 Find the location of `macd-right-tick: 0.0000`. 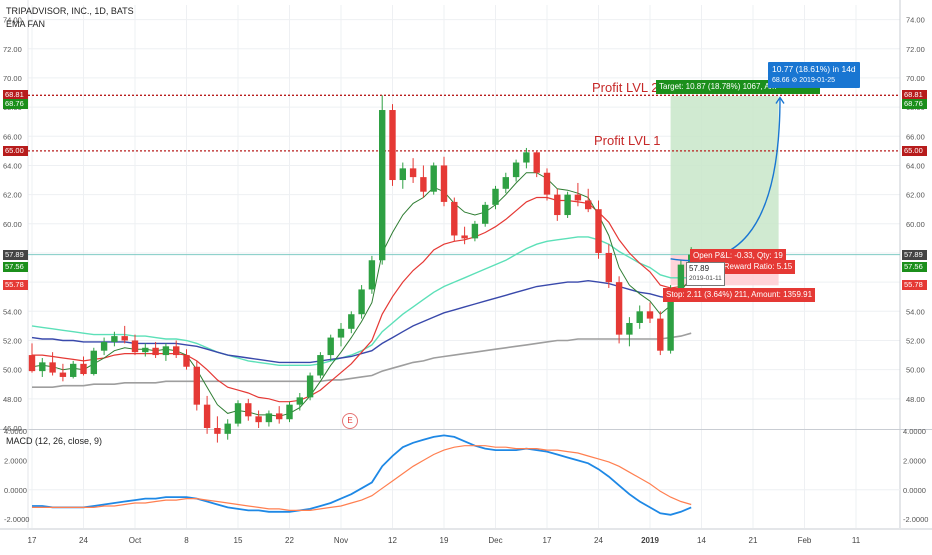

macd-right-tick: 0.0000 is located at coordinates (914, 490).